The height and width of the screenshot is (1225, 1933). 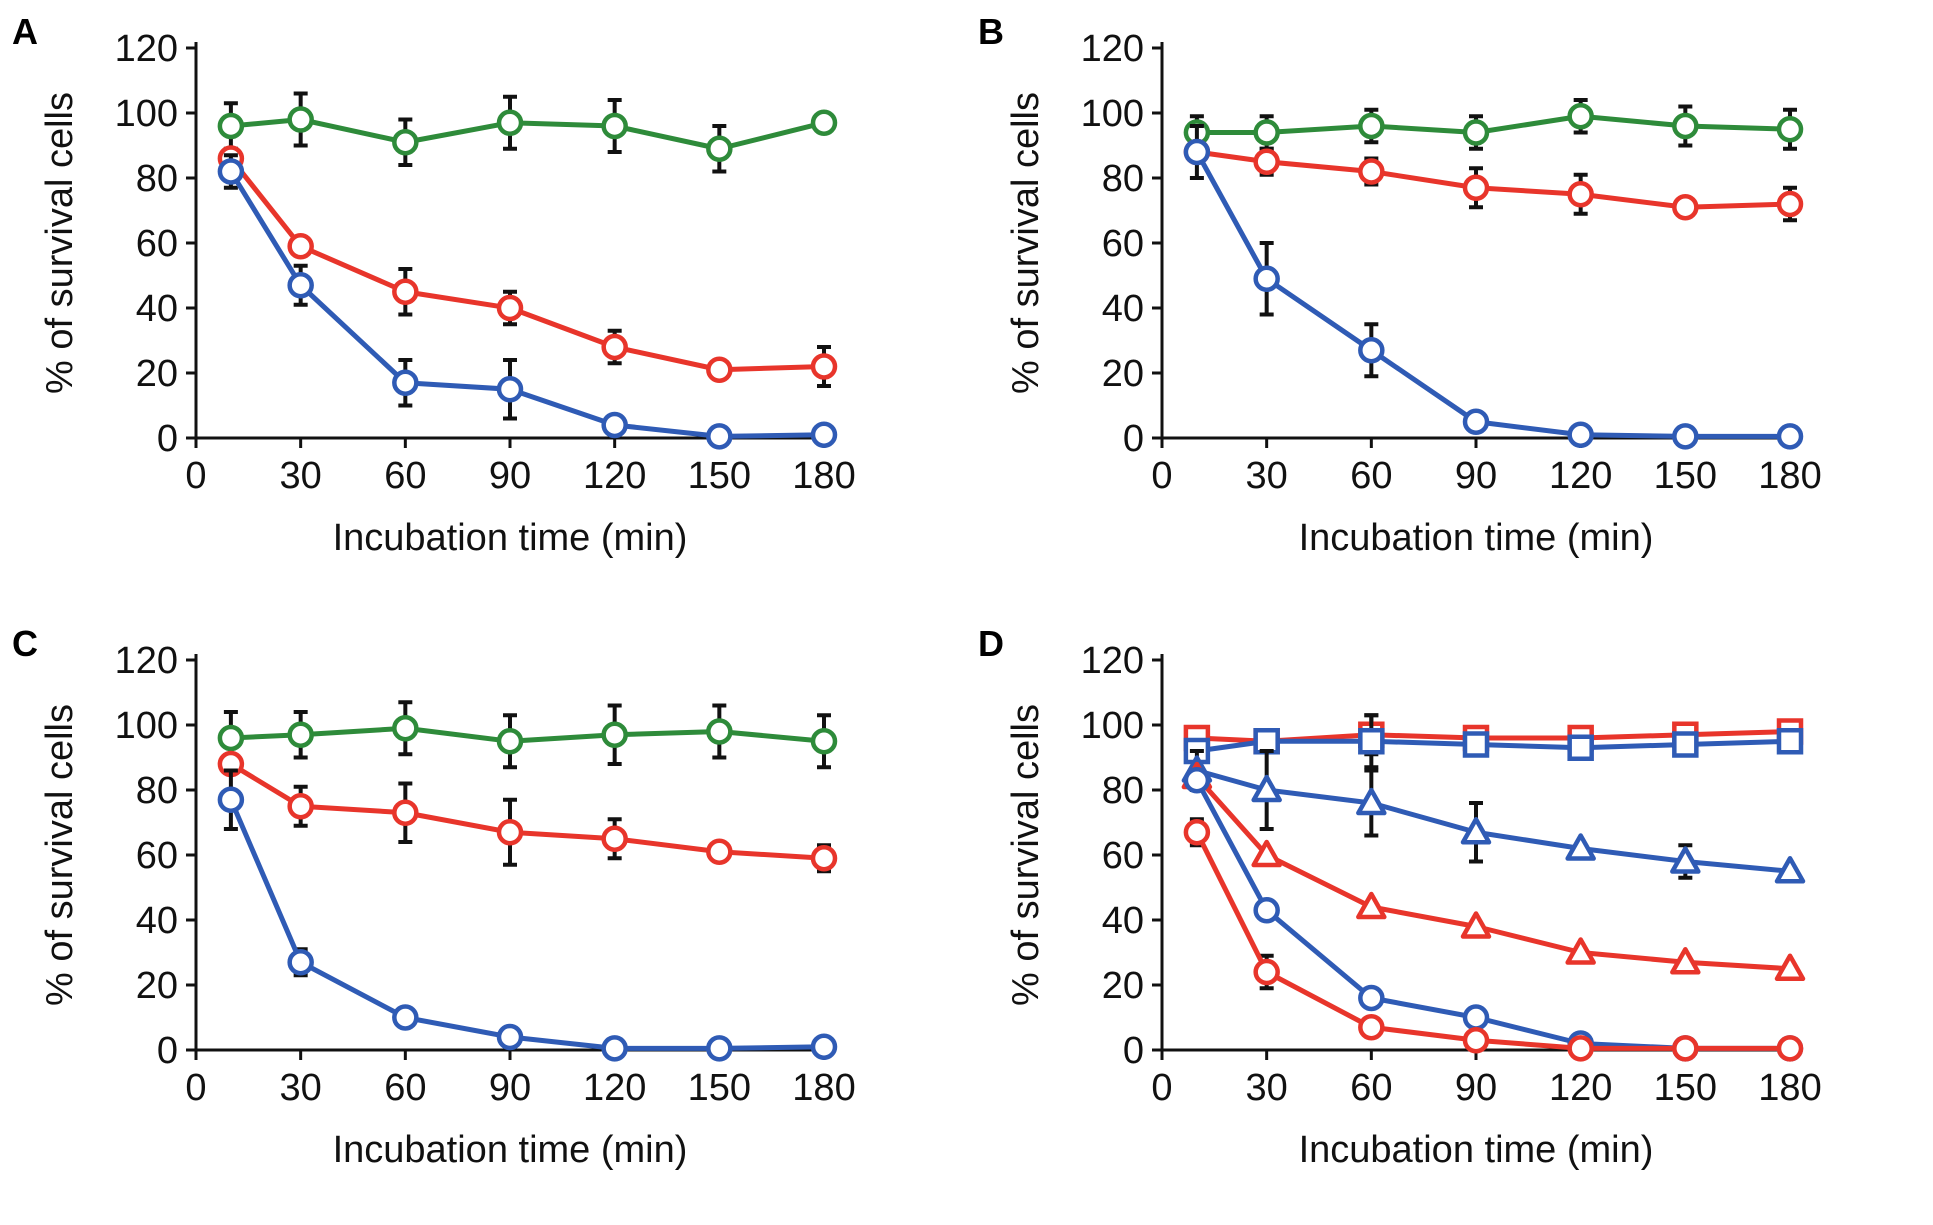 What do you see at coordinates (991, 643) in the screenshot?
I see `panel-label: D` at bounding box center [991, 643].